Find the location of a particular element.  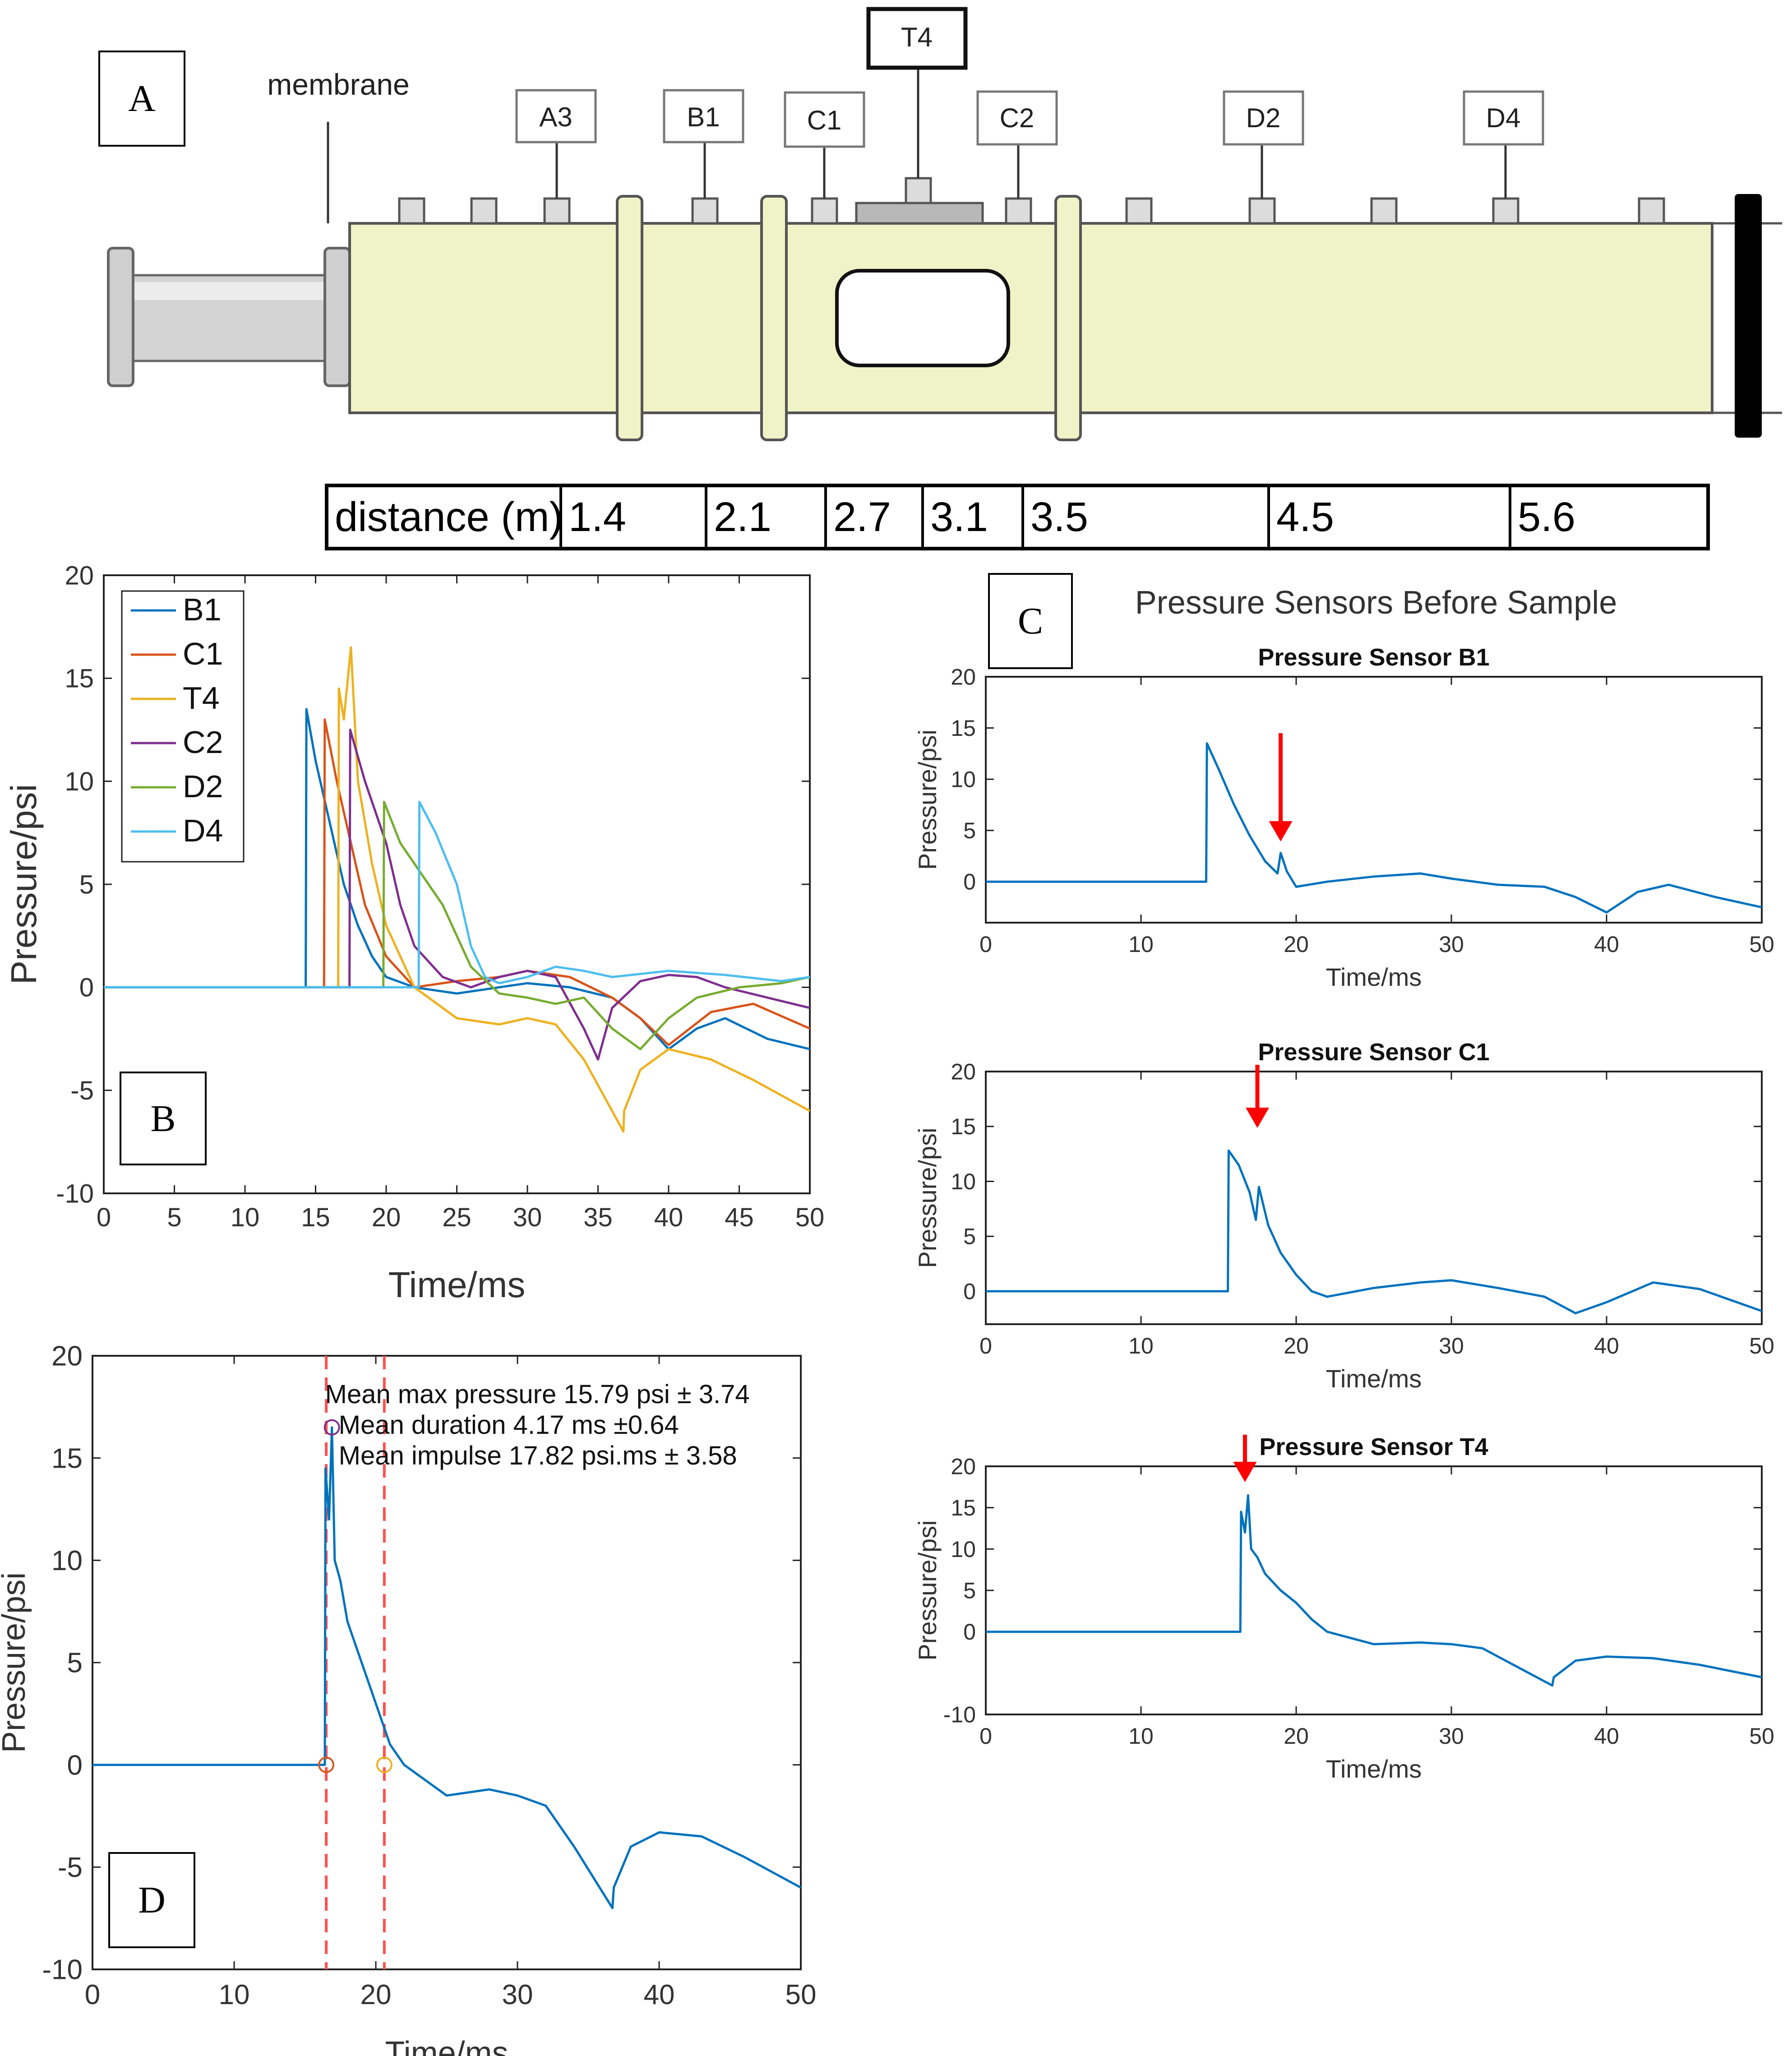

x-tick-label: 20 is located at coordinates (1296, 1346).